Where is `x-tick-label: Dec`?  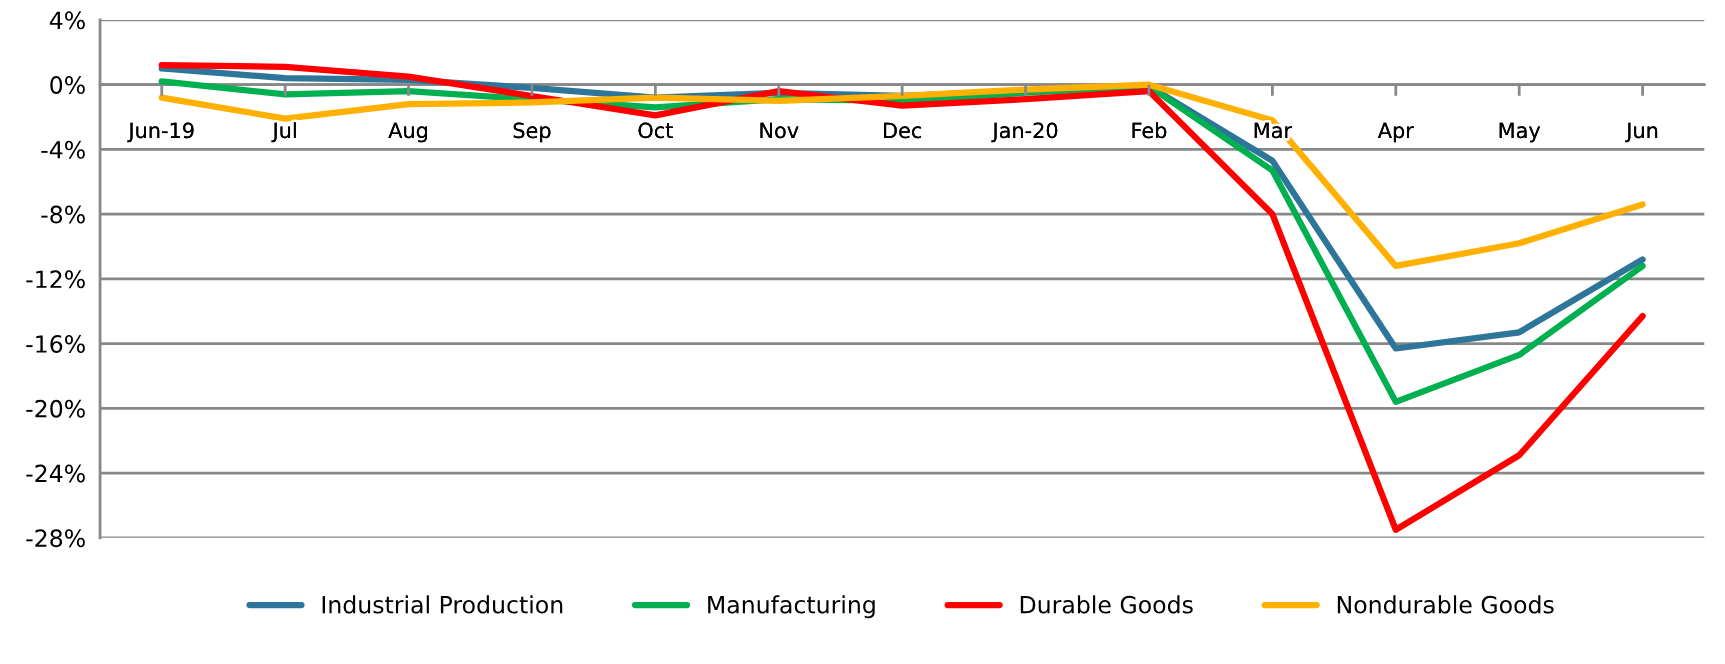 x-tick-label: Dec is located at coordinates (903, 130).